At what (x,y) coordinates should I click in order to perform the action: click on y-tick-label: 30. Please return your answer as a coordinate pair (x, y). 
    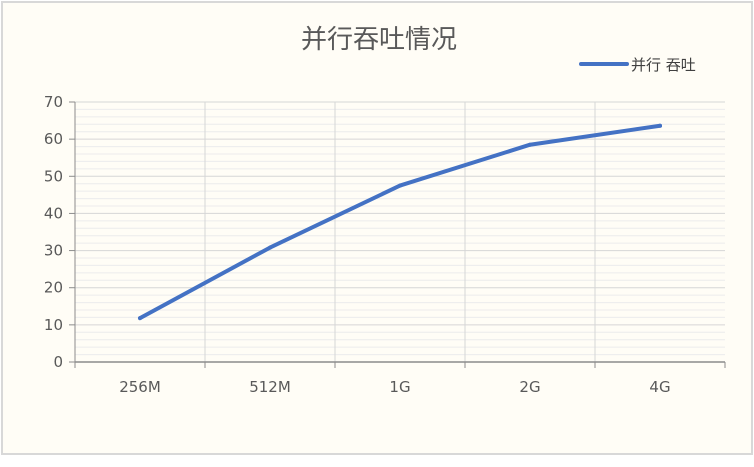
    Looking at the image, I should click on (53, 251).